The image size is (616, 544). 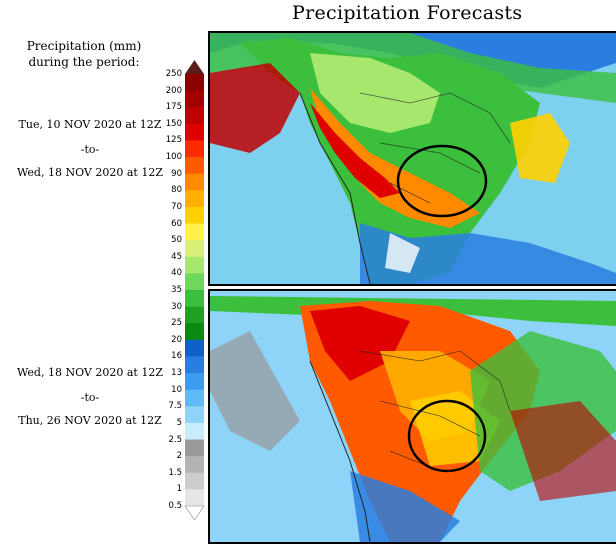 I want to click on legend-label: 10, so click(x=176, y=389).